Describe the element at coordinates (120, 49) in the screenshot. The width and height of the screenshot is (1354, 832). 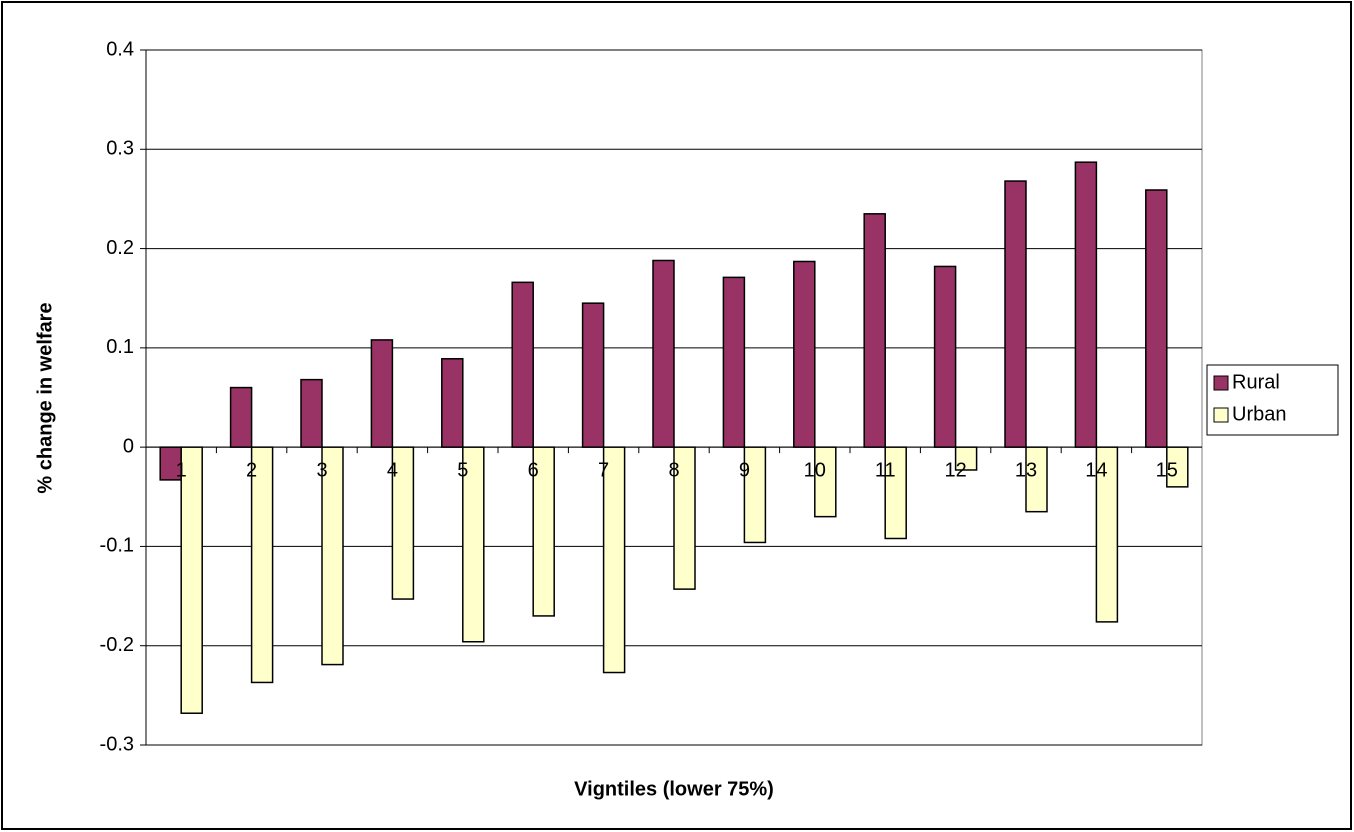
I see `y-tick-label: 0.4` at that location.